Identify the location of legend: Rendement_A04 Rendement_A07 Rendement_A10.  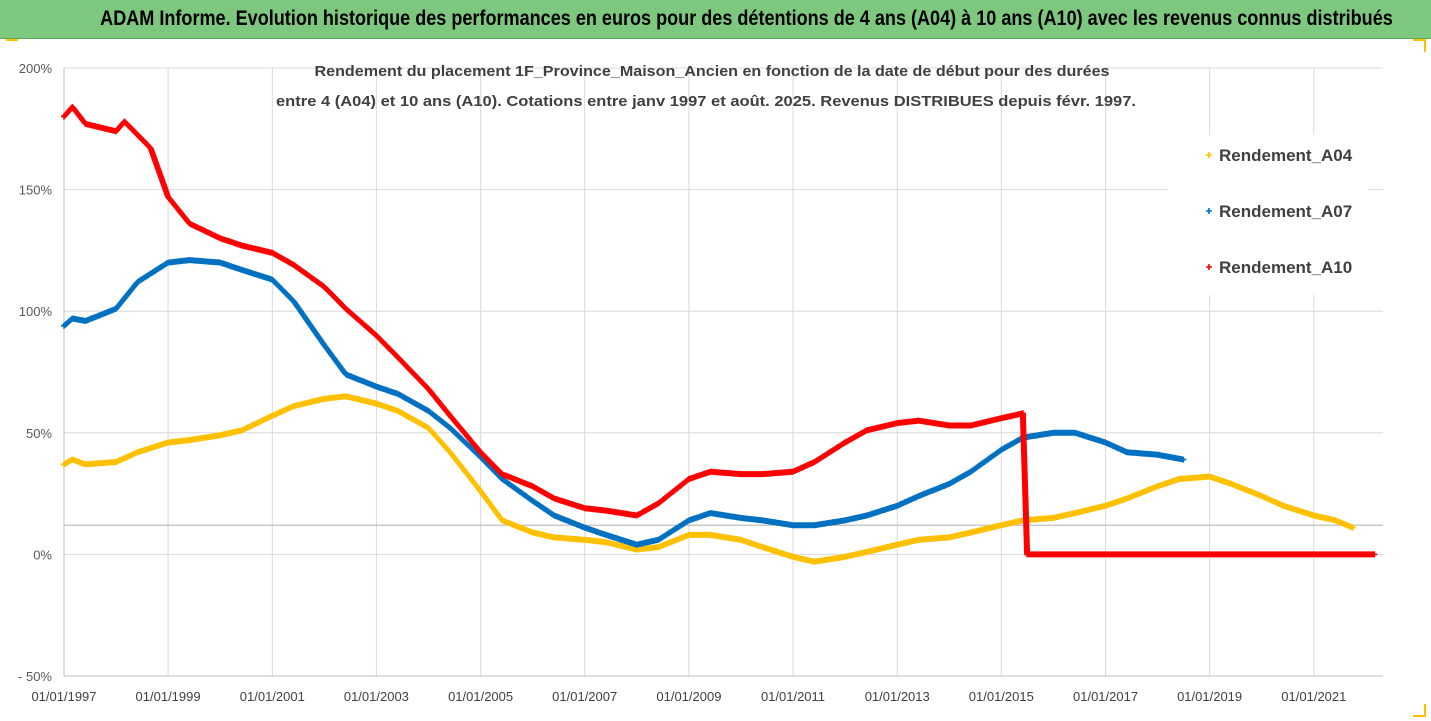
(1268, 215).